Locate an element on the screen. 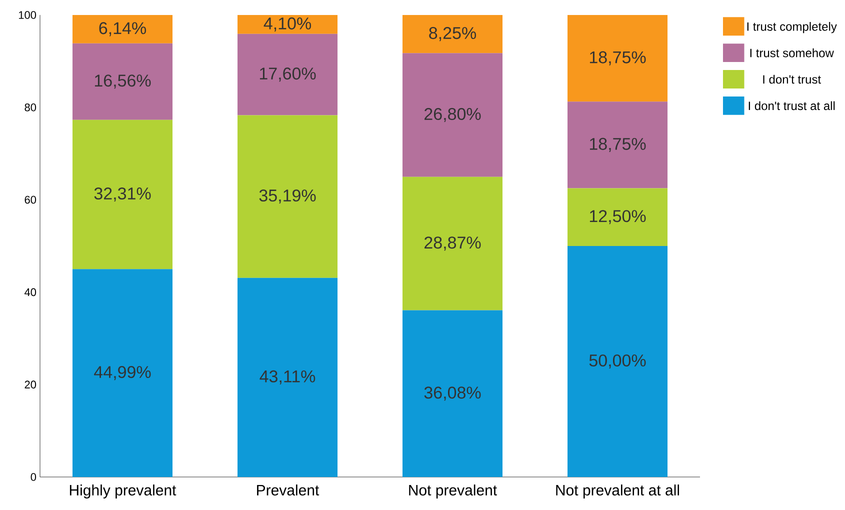  data-label: 12,50% is located at coordinates (618, 217).